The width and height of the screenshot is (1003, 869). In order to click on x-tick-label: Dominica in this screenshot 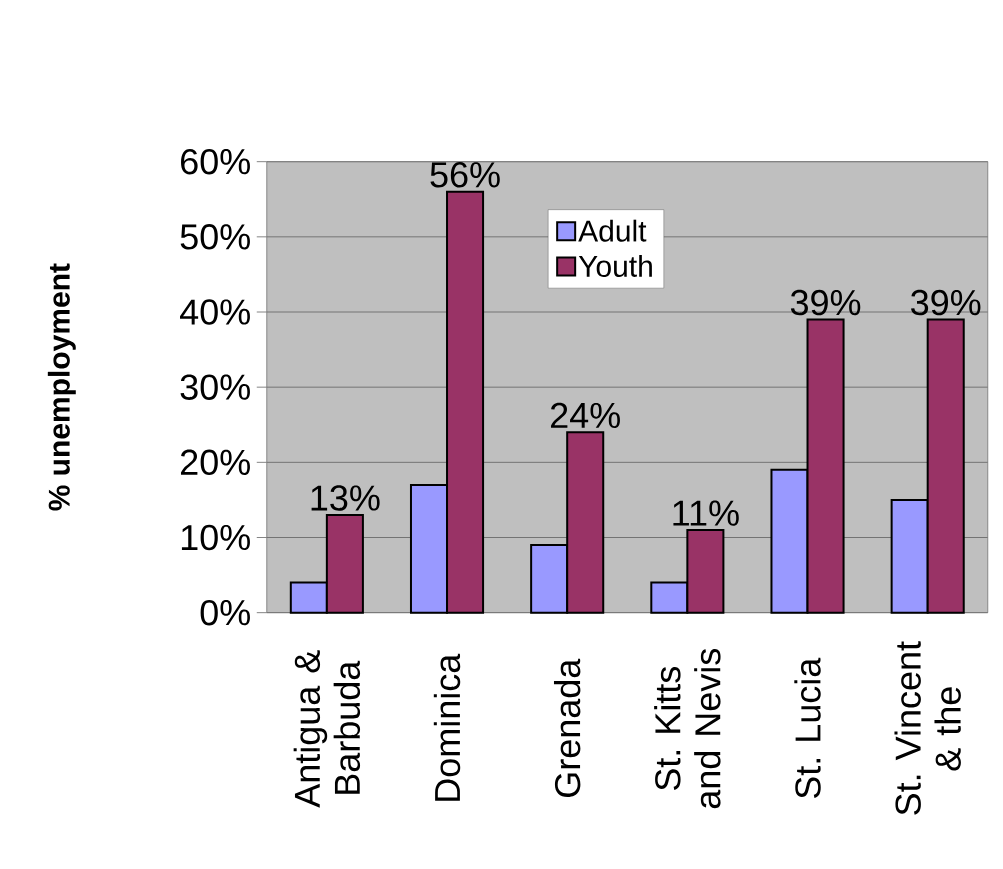, I will do `click(447, 727)`.